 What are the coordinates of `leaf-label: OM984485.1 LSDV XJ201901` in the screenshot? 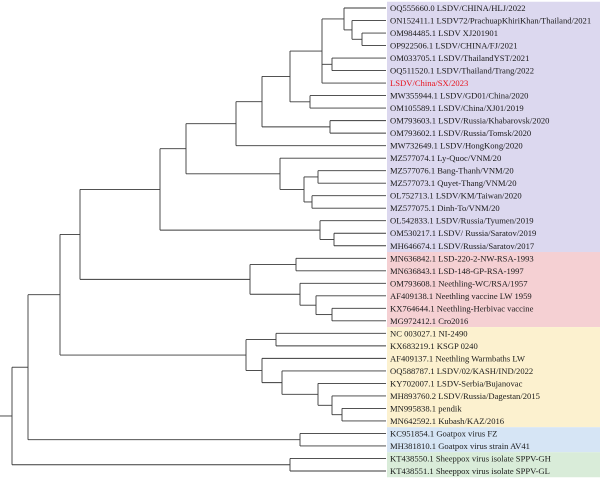 It's located at (444, 33).